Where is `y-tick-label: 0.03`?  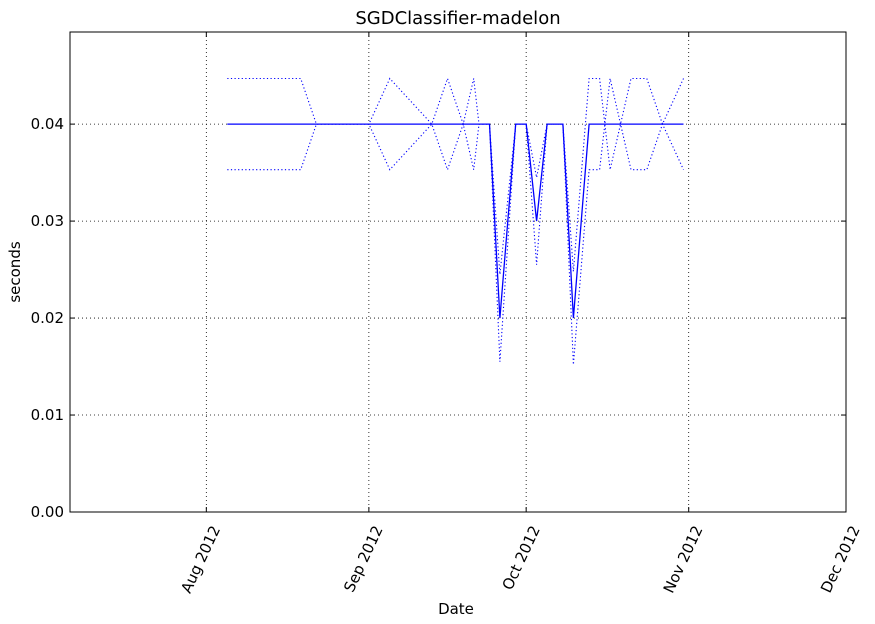
y-tick-label: 0.03 is located at coordinates (47, 221).